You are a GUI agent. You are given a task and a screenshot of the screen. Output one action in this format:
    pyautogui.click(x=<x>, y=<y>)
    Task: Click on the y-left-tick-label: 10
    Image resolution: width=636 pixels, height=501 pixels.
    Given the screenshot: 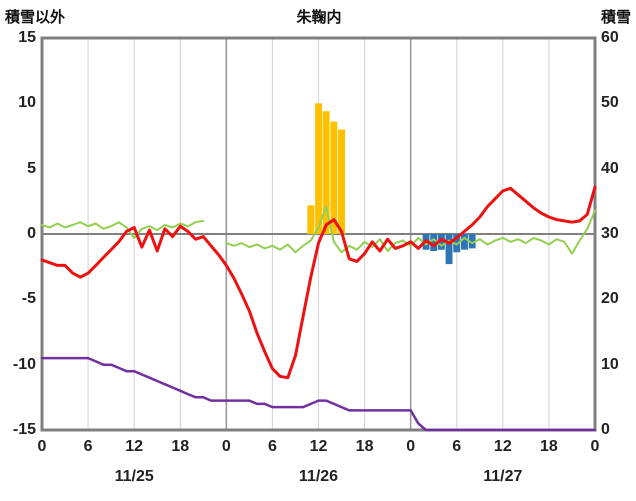 What is the action you would take?
    pyautogui.click(x=27, y=103)
    